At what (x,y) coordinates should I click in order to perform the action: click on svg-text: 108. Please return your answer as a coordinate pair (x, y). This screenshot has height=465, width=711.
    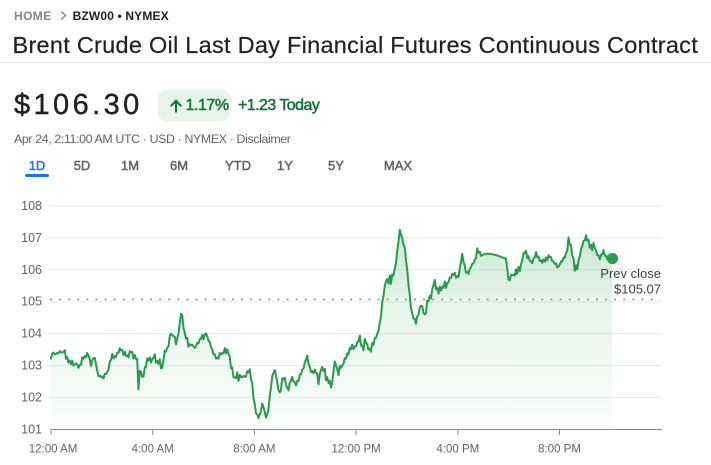
    Looking at the image, I should click on (31, 206).